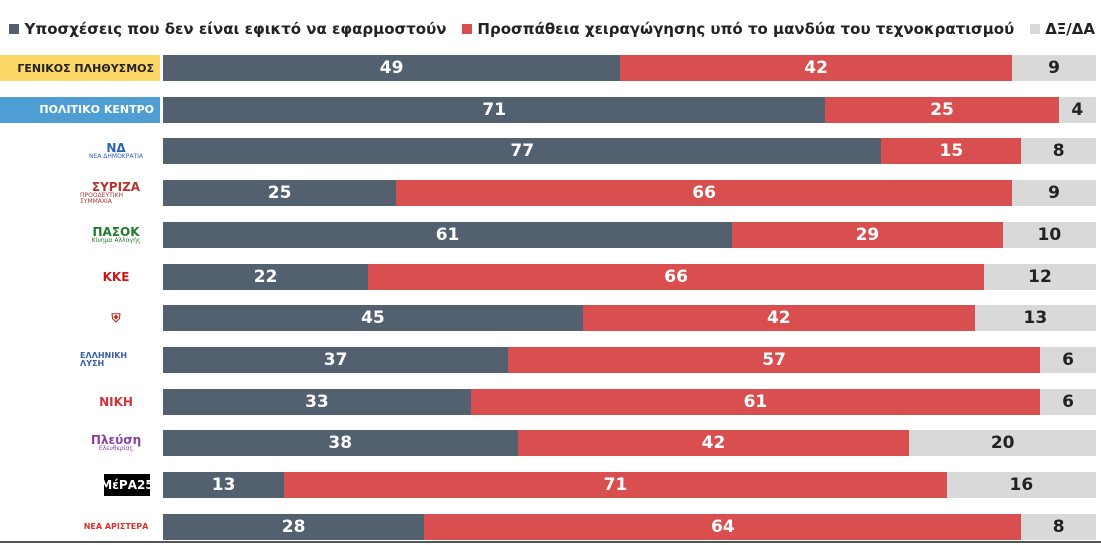 This screenshot has width=1101, height=545. I want to click on category-label: ΓΕΝΙΚΟΣ ΠΛΗΘΥΣΜΟΣ, so click(80, 68).